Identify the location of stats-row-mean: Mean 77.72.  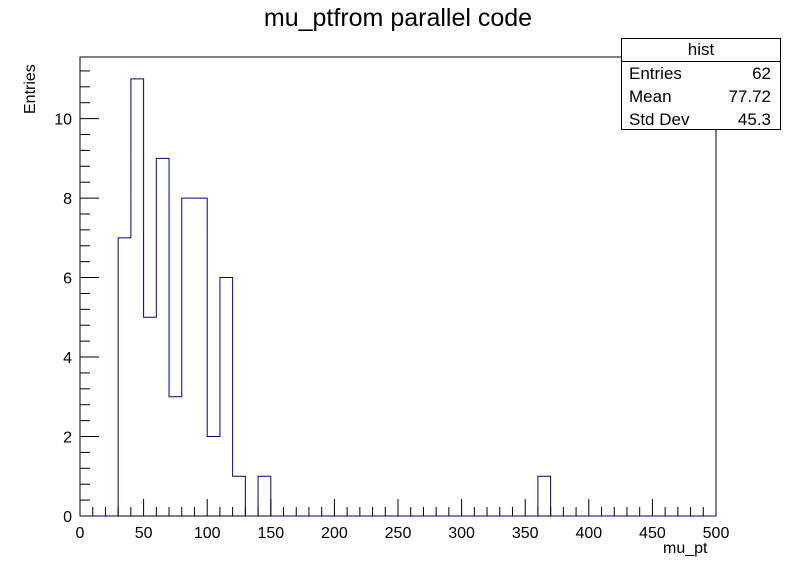
(701, 96).